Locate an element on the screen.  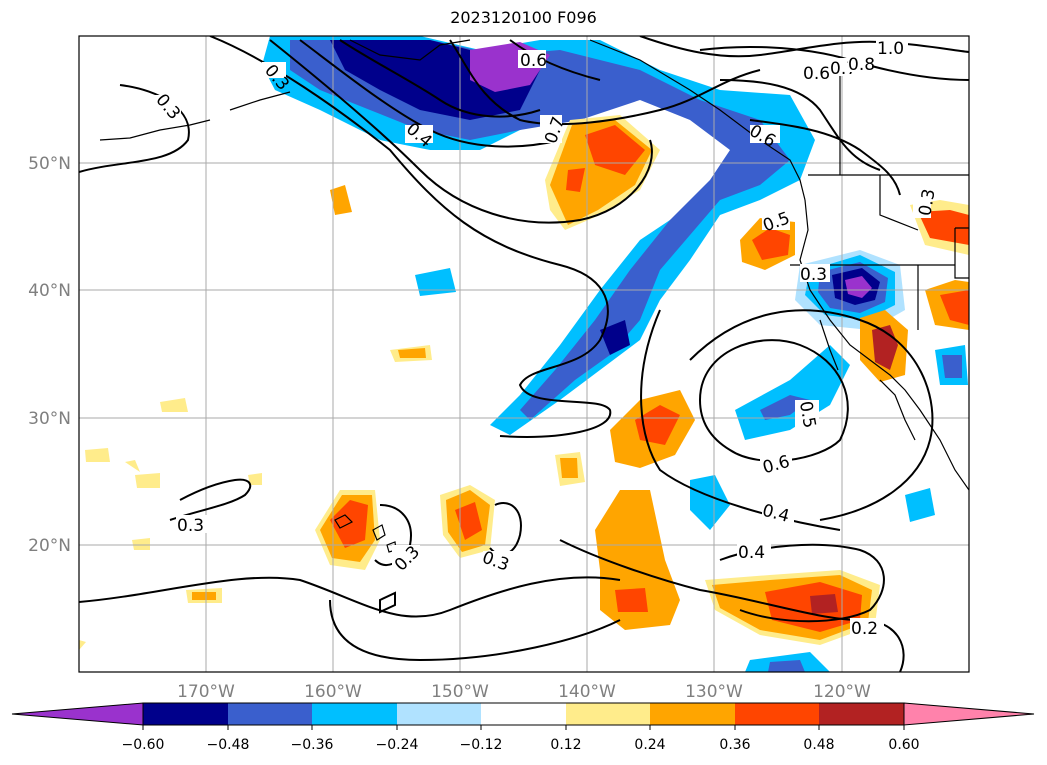
contour-label: 0.8 is located at coordinates (861, 65).